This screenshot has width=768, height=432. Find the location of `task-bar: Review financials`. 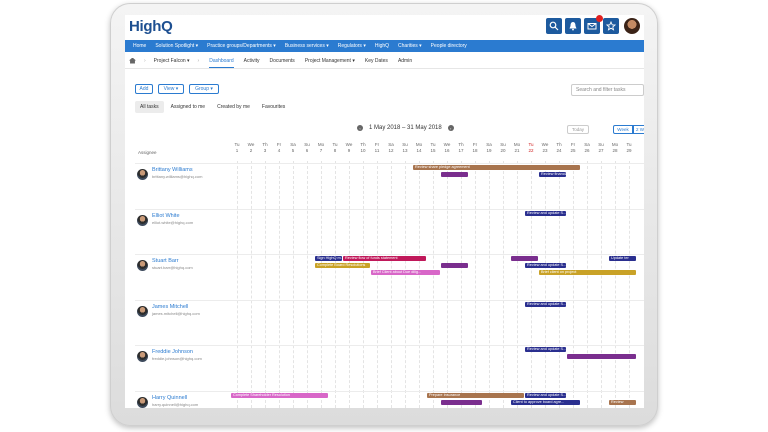

task-bar: Review financials is located at coordinates (552, 174).